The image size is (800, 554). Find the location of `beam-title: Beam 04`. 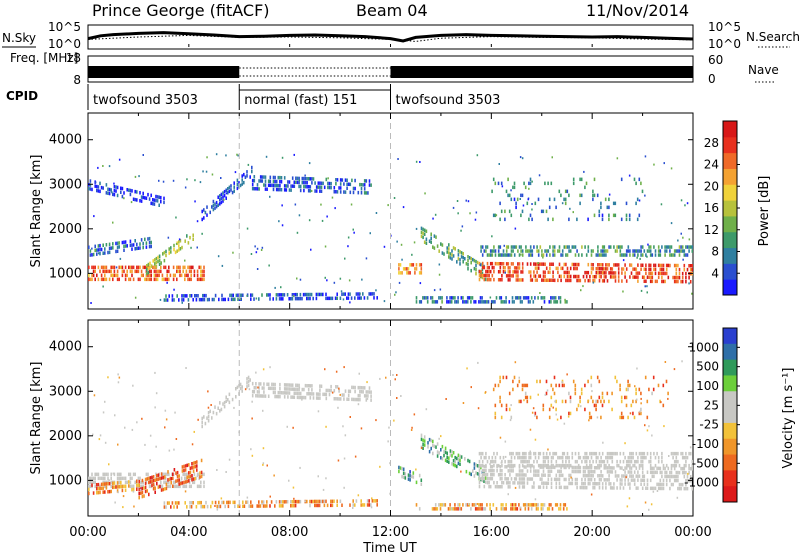

beam-title: Beam 04 is located at coordinates (392, 10).